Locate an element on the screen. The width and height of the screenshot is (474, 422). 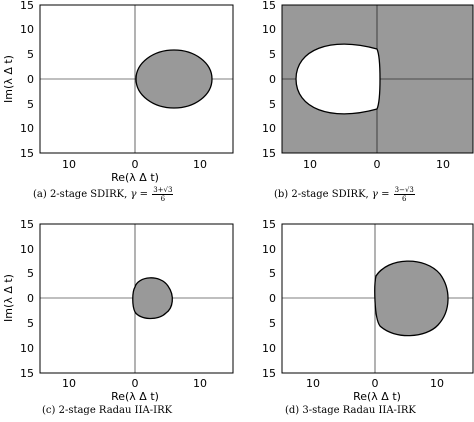
caption-a-gamma: γ is located at coordinates (133, 194).